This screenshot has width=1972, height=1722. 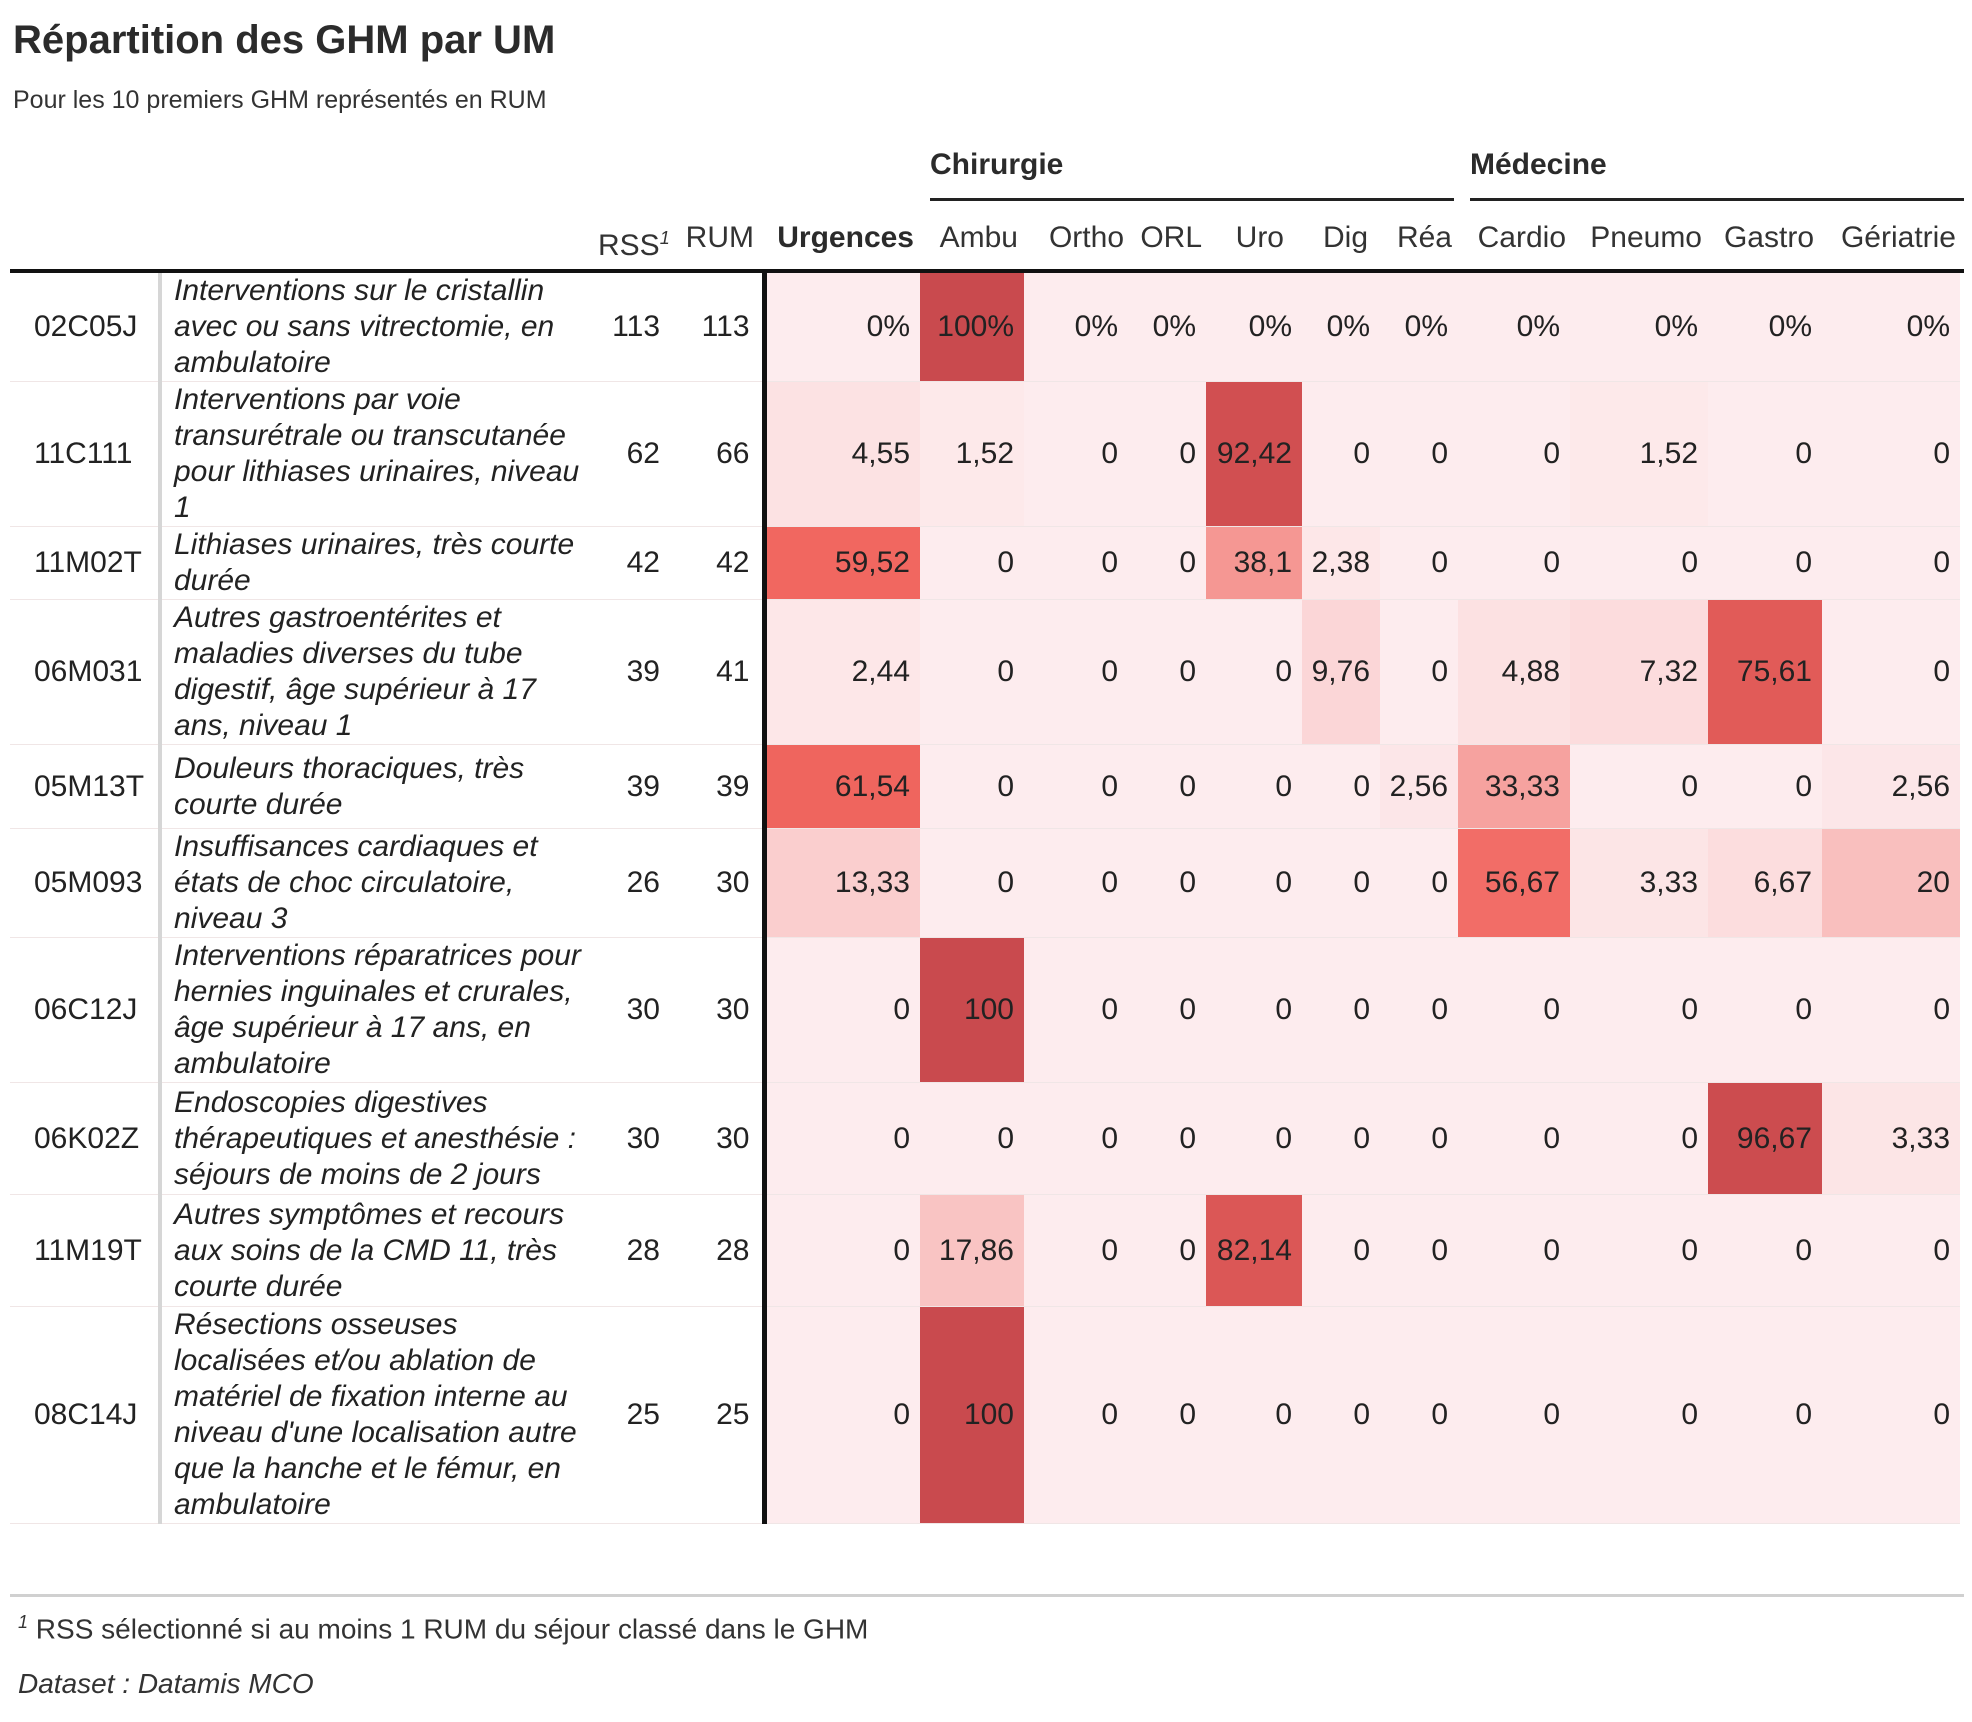 I want to click on cell-cardio: 0%, so click(x=1514, y=327).